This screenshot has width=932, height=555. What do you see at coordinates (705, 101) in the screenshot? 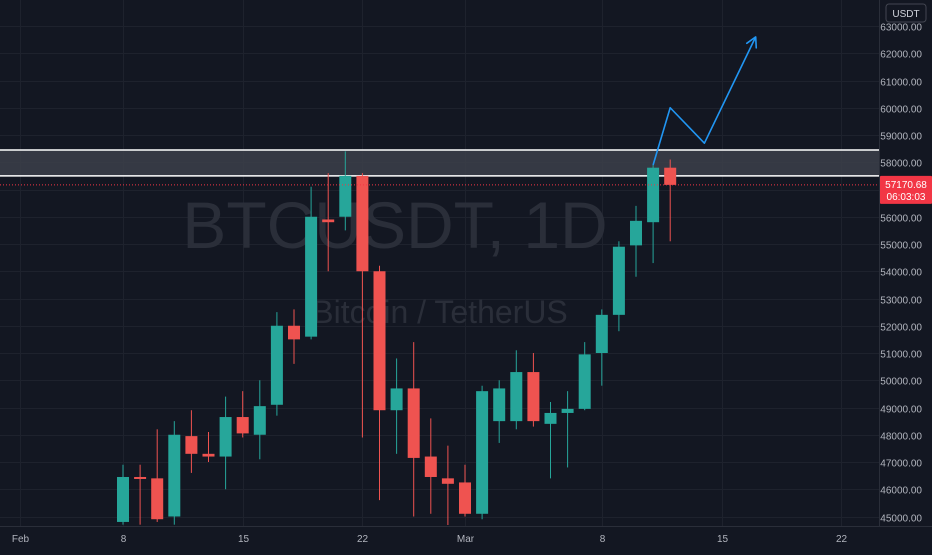
I see `projection-arrow` at bounding box center [705, 101].